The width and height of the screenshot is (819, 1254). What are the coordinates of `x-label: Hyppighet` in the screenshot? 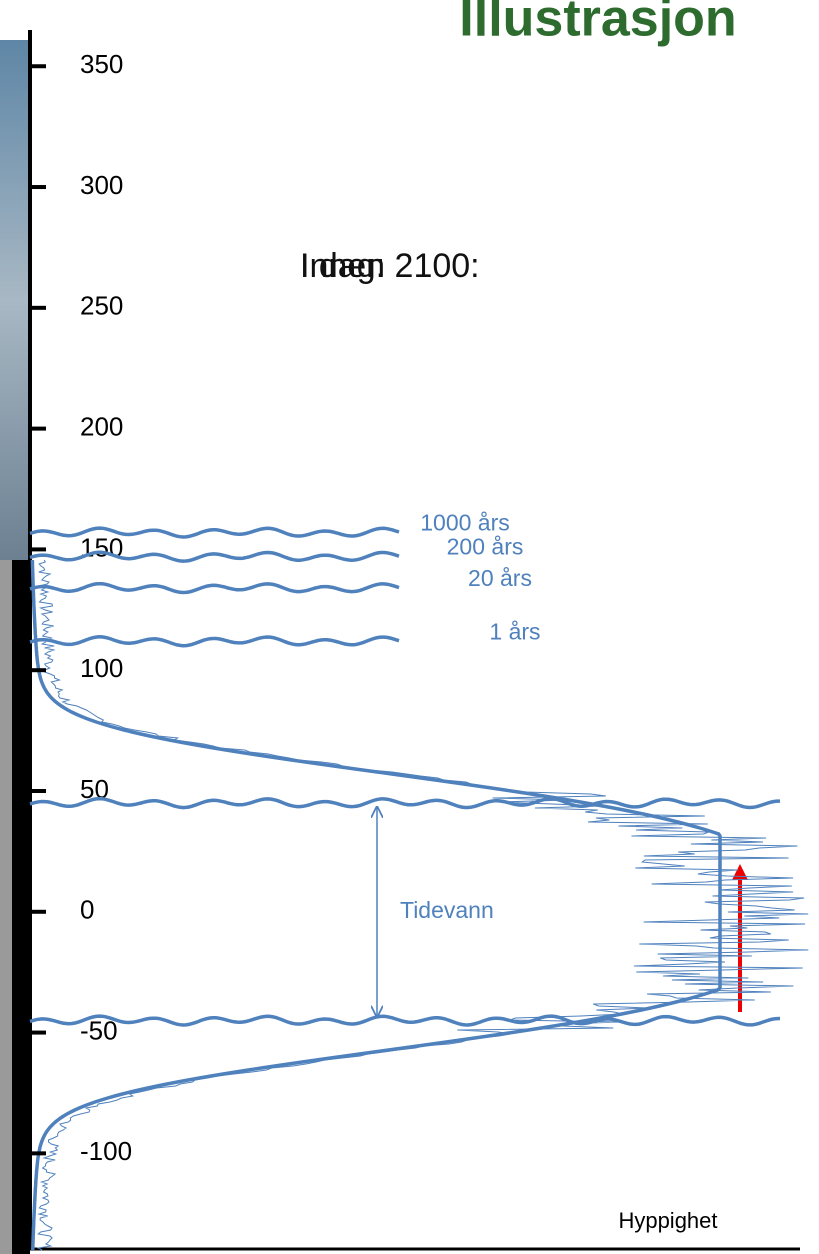 It's located at (667, 1220).